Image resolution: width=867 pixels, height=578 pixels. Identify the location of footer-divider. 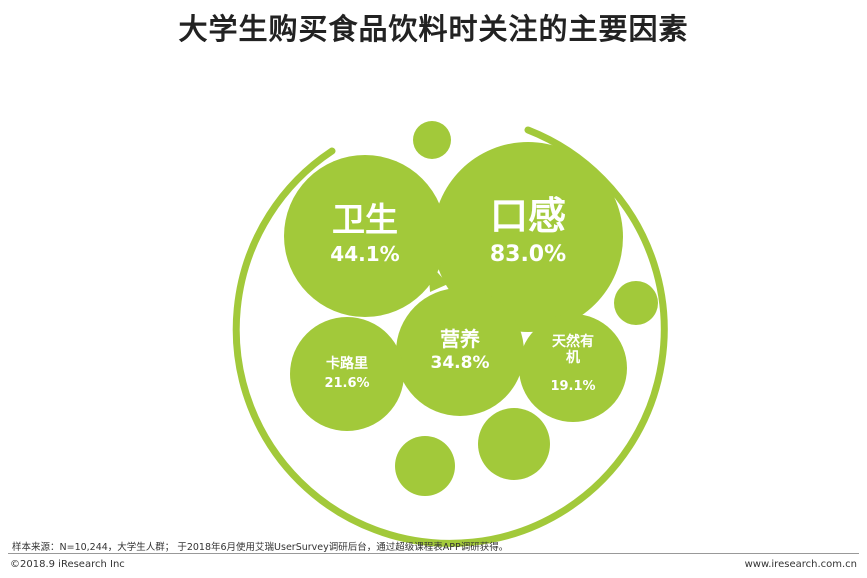
(433, 553).